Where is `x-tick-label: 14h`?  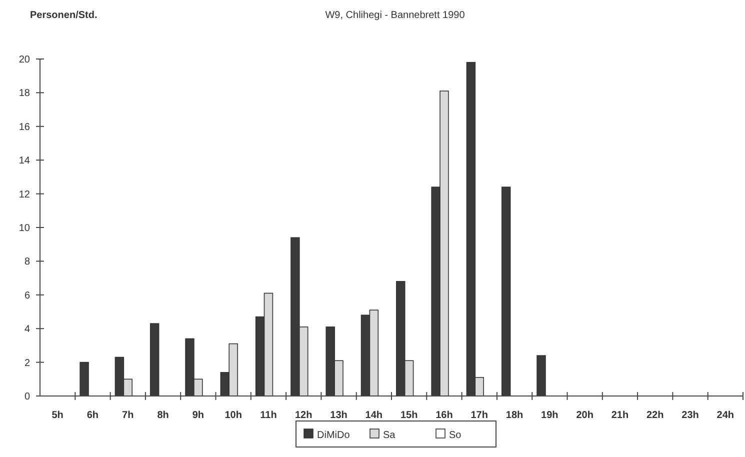 x-tick-label: 14h is located at coordinates (374, 415).